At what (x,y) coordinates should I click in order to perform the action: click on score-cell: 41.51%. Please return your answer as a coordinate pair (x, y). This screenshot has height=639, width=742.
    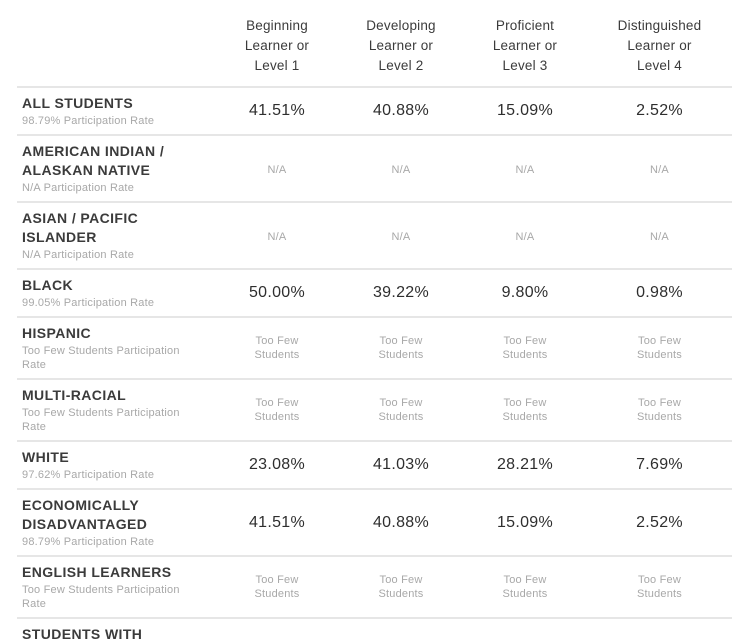
    Looking at the image, I should click on (277, 111).